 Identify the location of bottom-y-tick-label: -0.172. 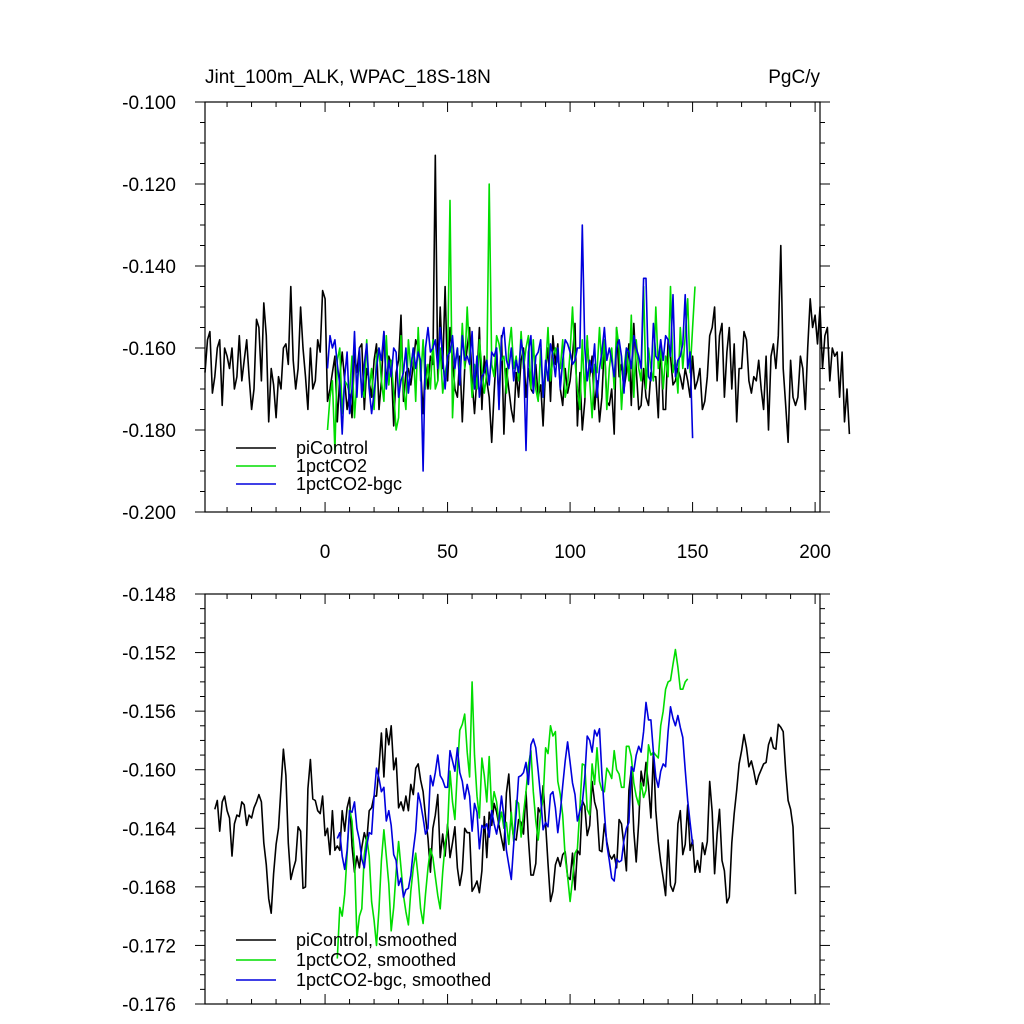
(149, 946).